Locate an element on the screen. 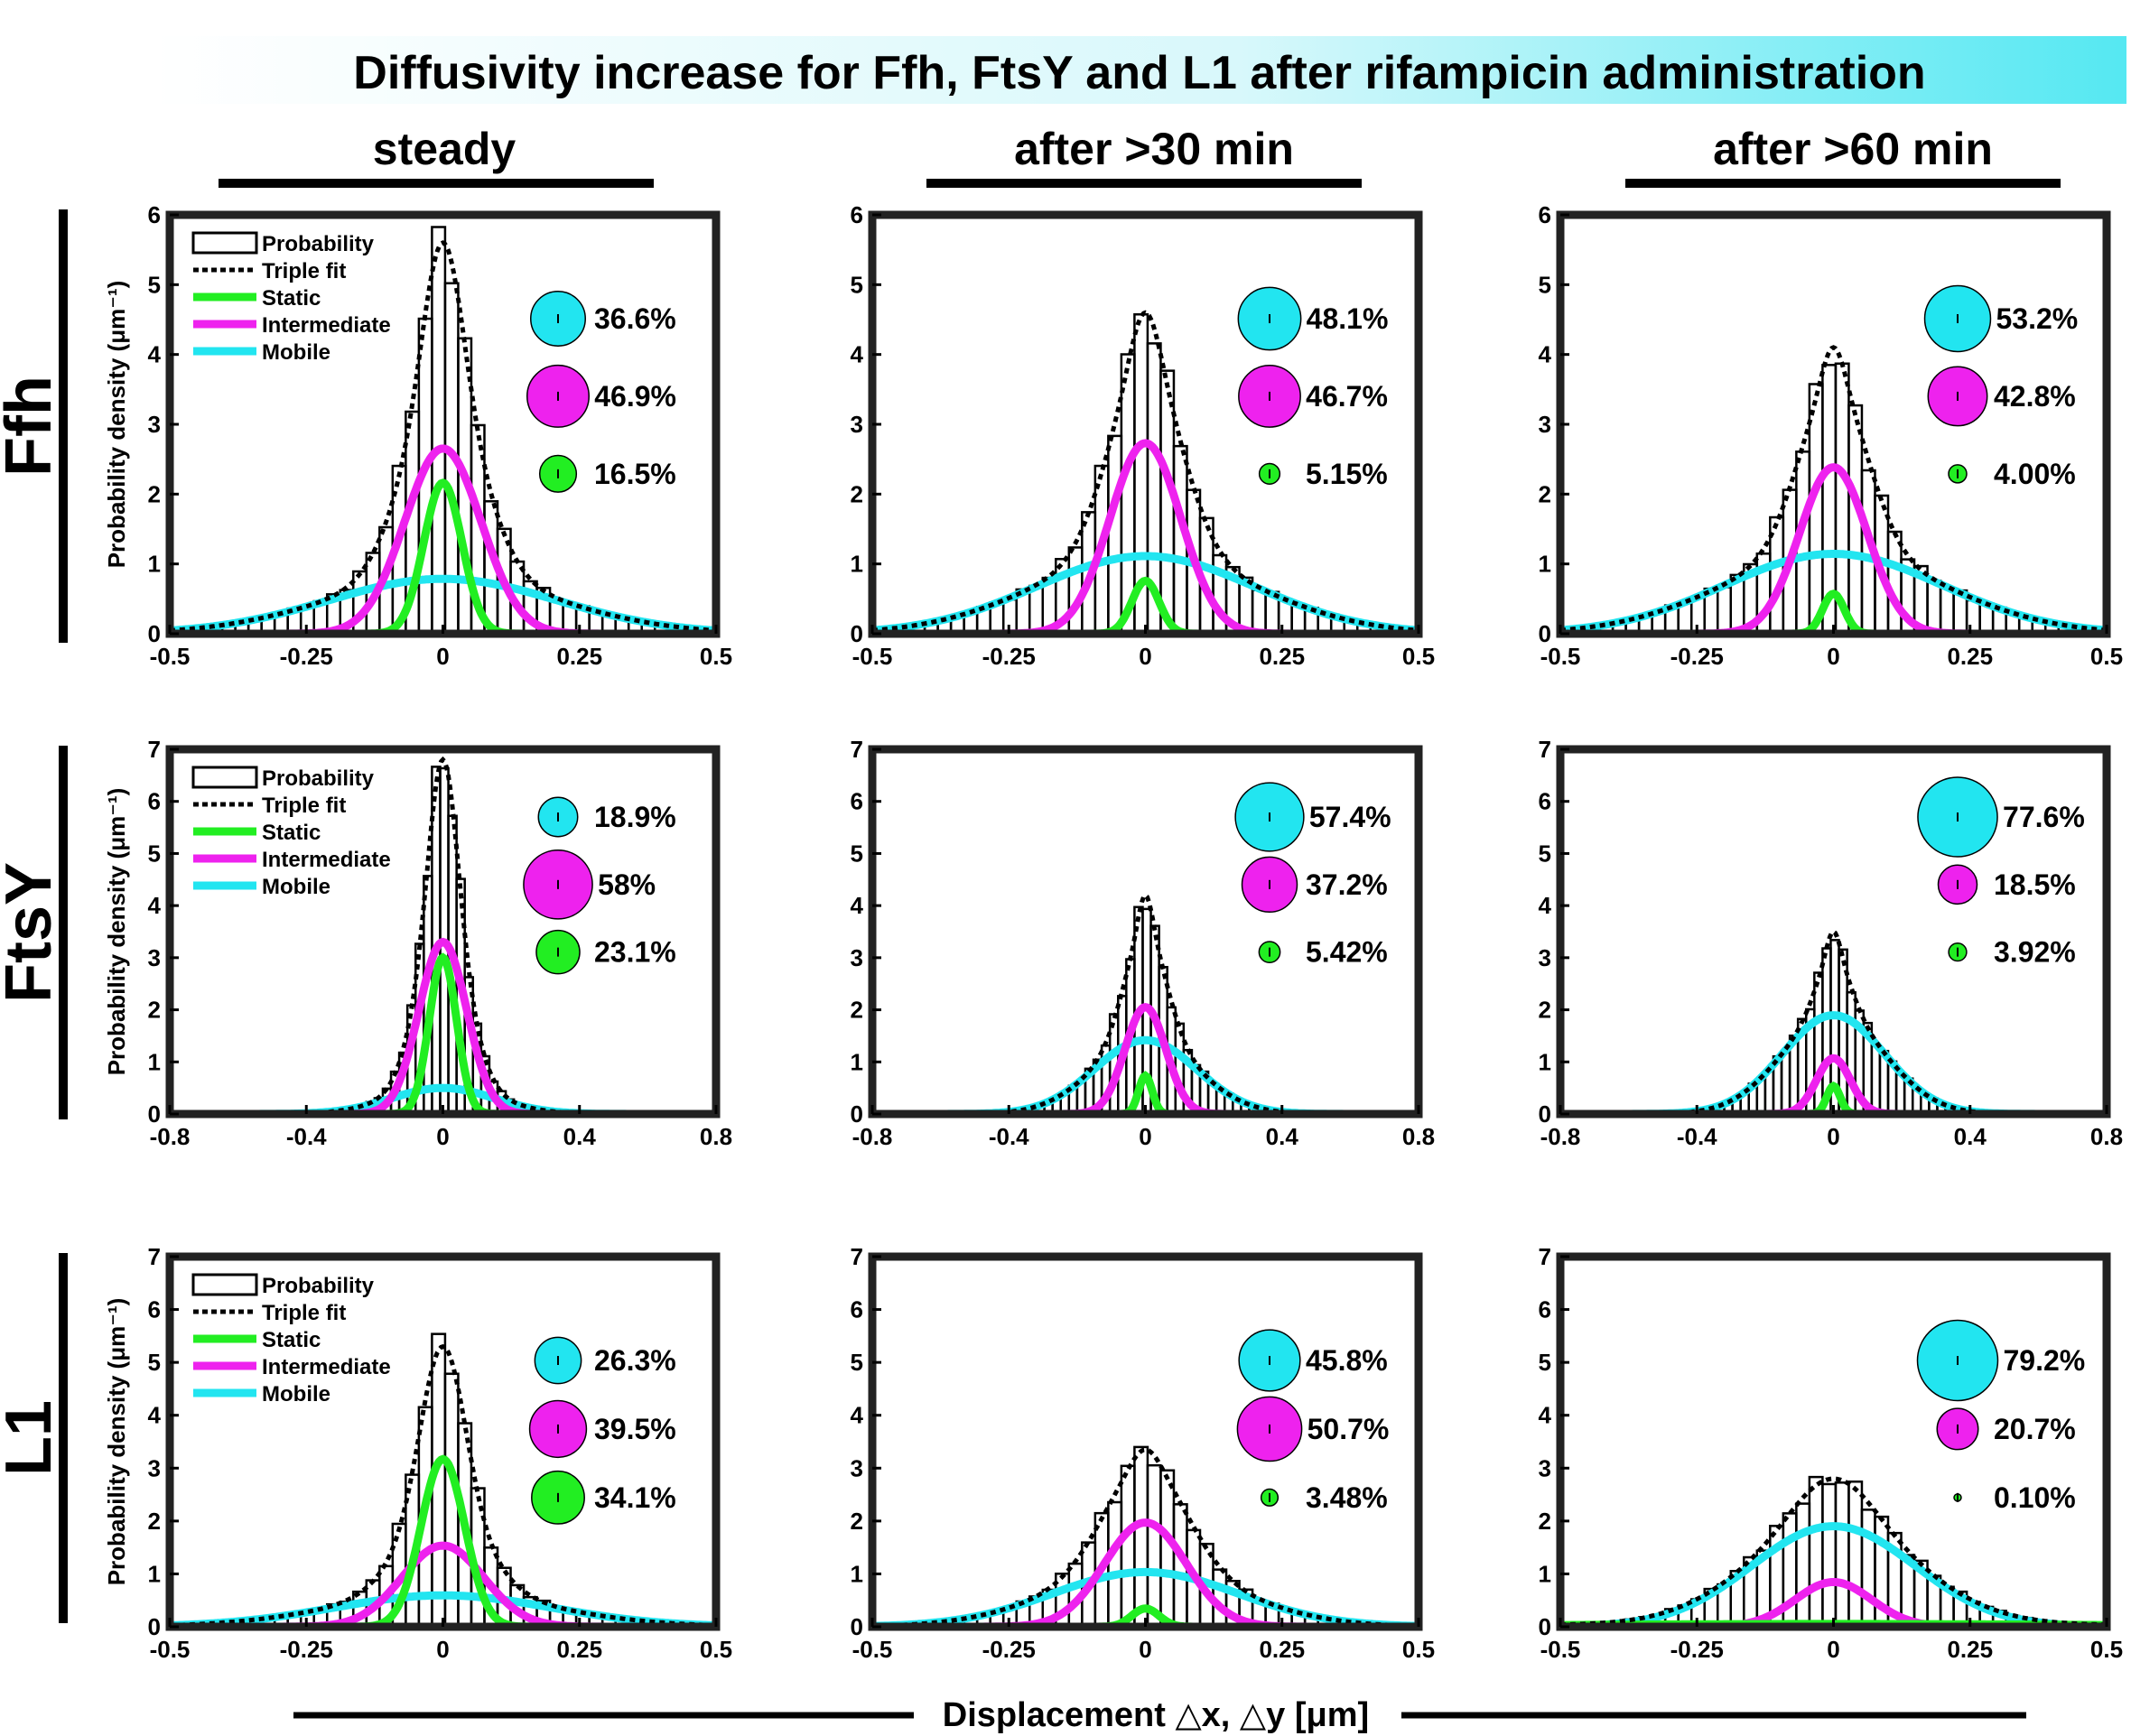  fraction-label-mobile: 26.3% is located at coordinates (635, 1360).